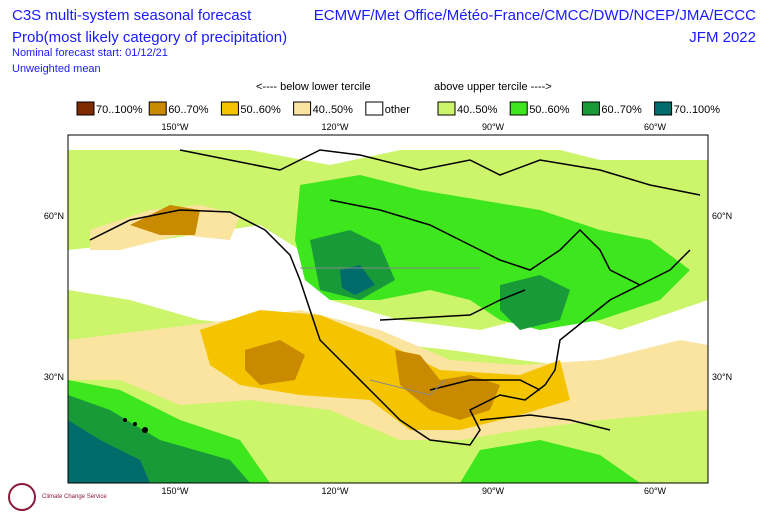 The image size is (770, 529). I want to click on logo: Climate Change Service, so click(57, 497).